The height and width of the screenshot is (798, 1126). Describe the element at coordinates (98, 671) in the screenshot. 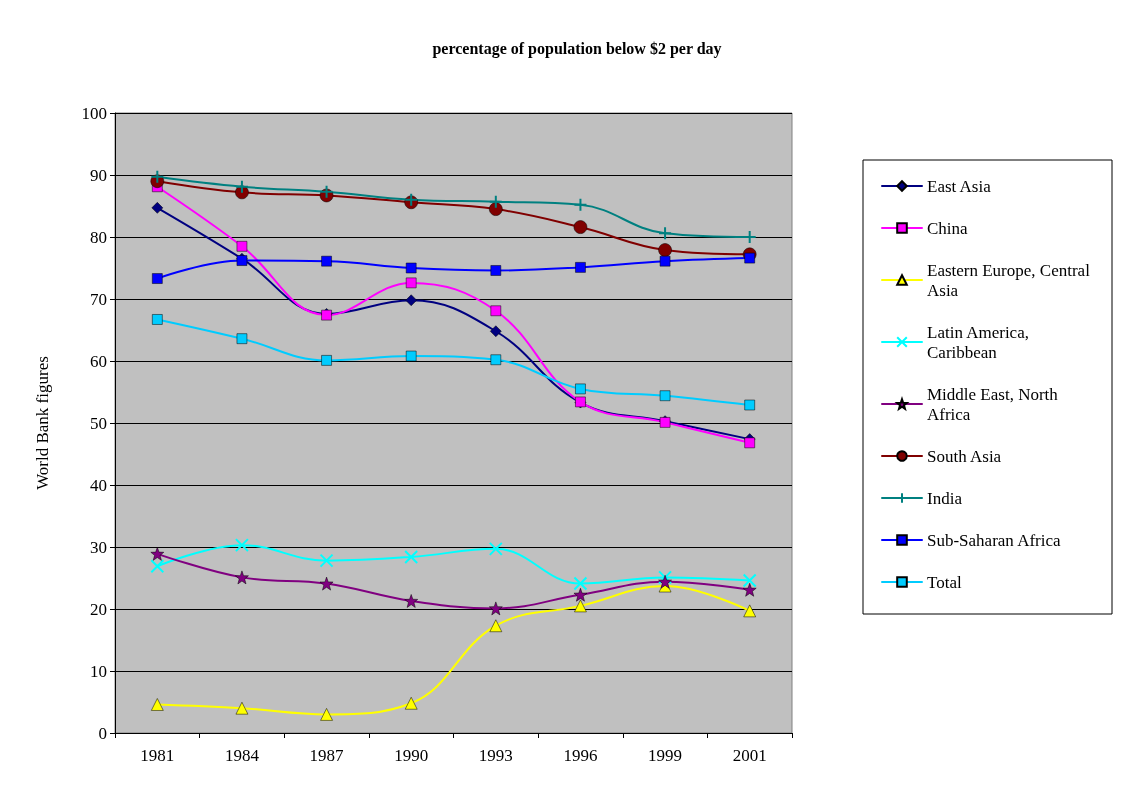

I see `y-tick-label: 10` at that location.